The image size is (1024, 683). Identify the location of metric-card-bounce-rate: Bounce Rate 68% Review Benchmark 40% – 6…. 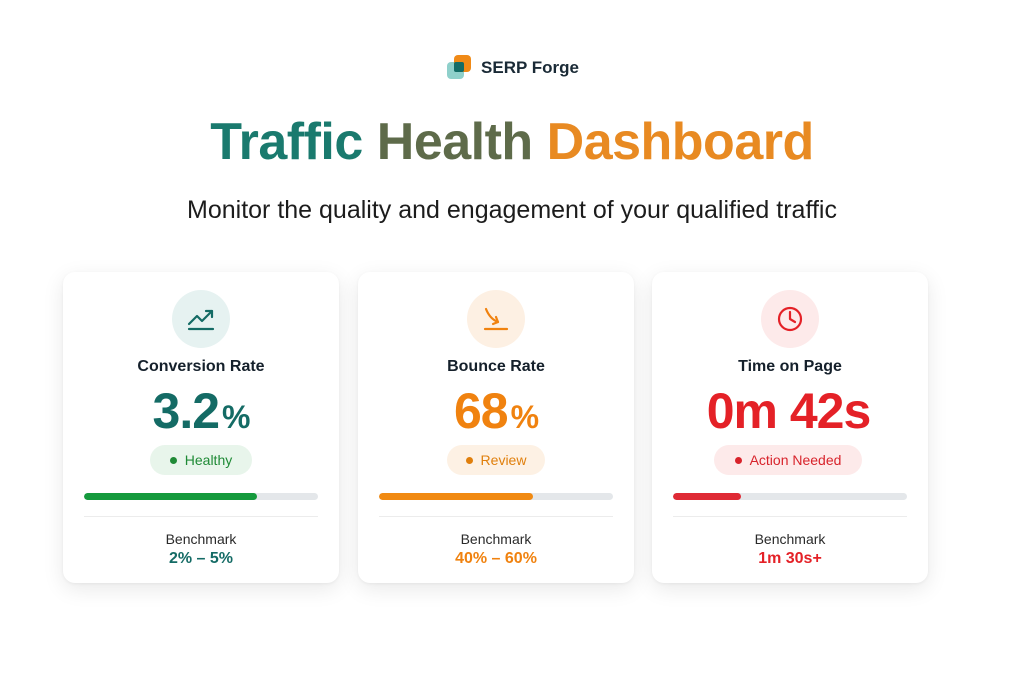
(496, 427).